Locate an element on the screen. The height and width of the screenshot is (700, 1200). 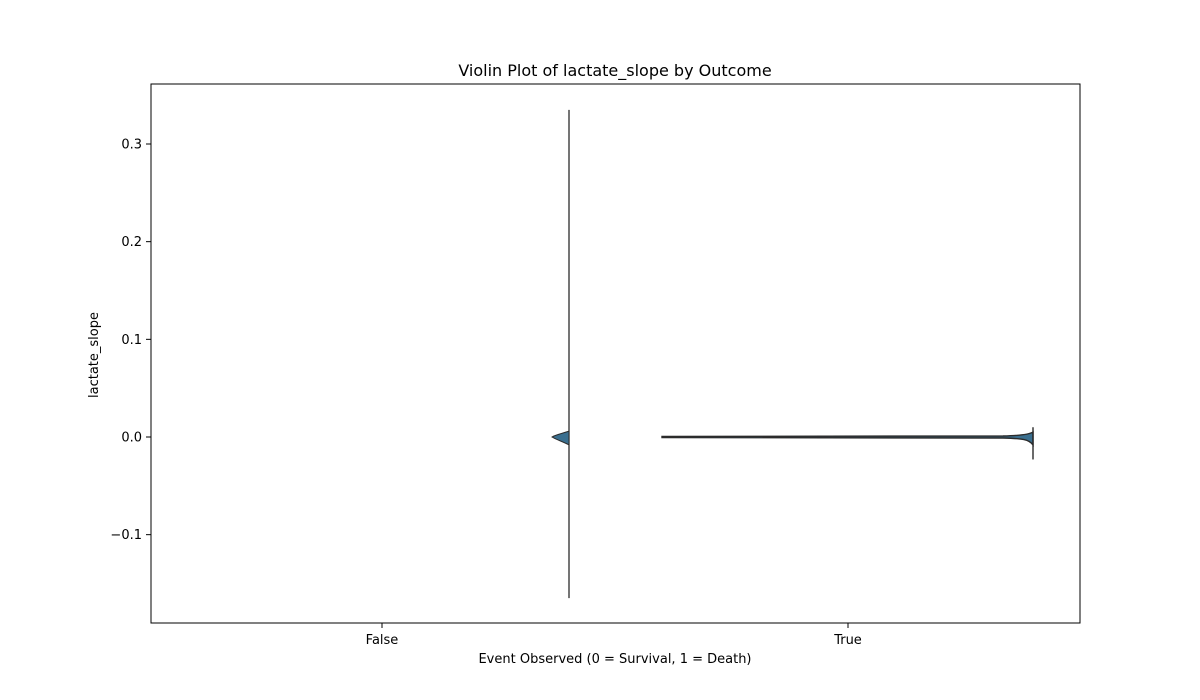
y-tick-label: 0.0 is located at coordinates (131, 438).